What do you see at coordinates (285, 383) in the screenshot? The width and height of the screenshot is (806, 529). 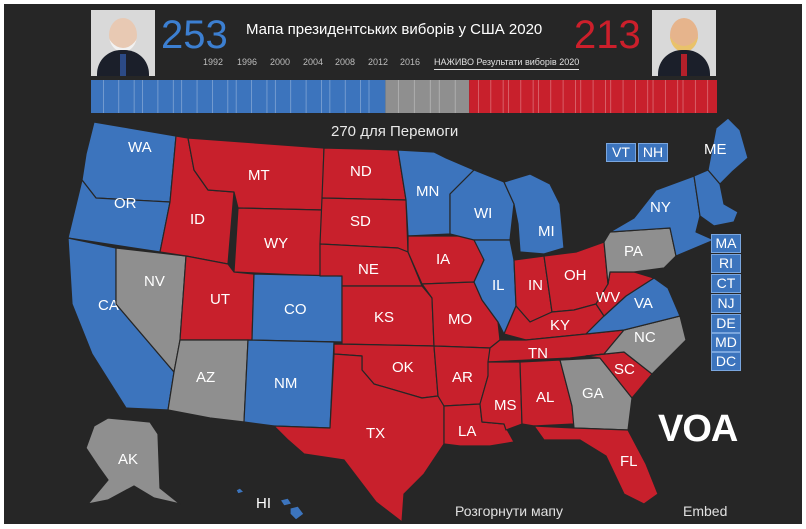 I see `state-label-NM: NM` at bounding box center [285, 383].